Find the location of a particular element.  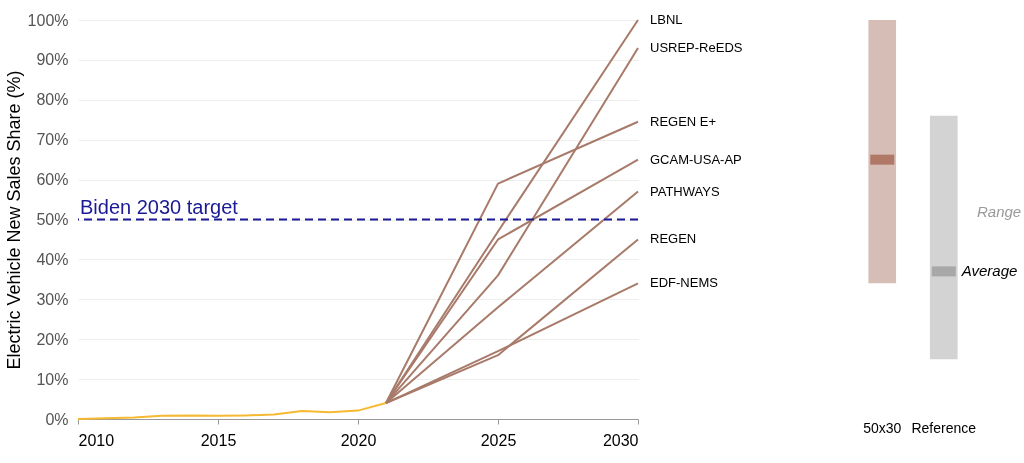

y-tick-label: 10% is located at coordinates (52, 379).